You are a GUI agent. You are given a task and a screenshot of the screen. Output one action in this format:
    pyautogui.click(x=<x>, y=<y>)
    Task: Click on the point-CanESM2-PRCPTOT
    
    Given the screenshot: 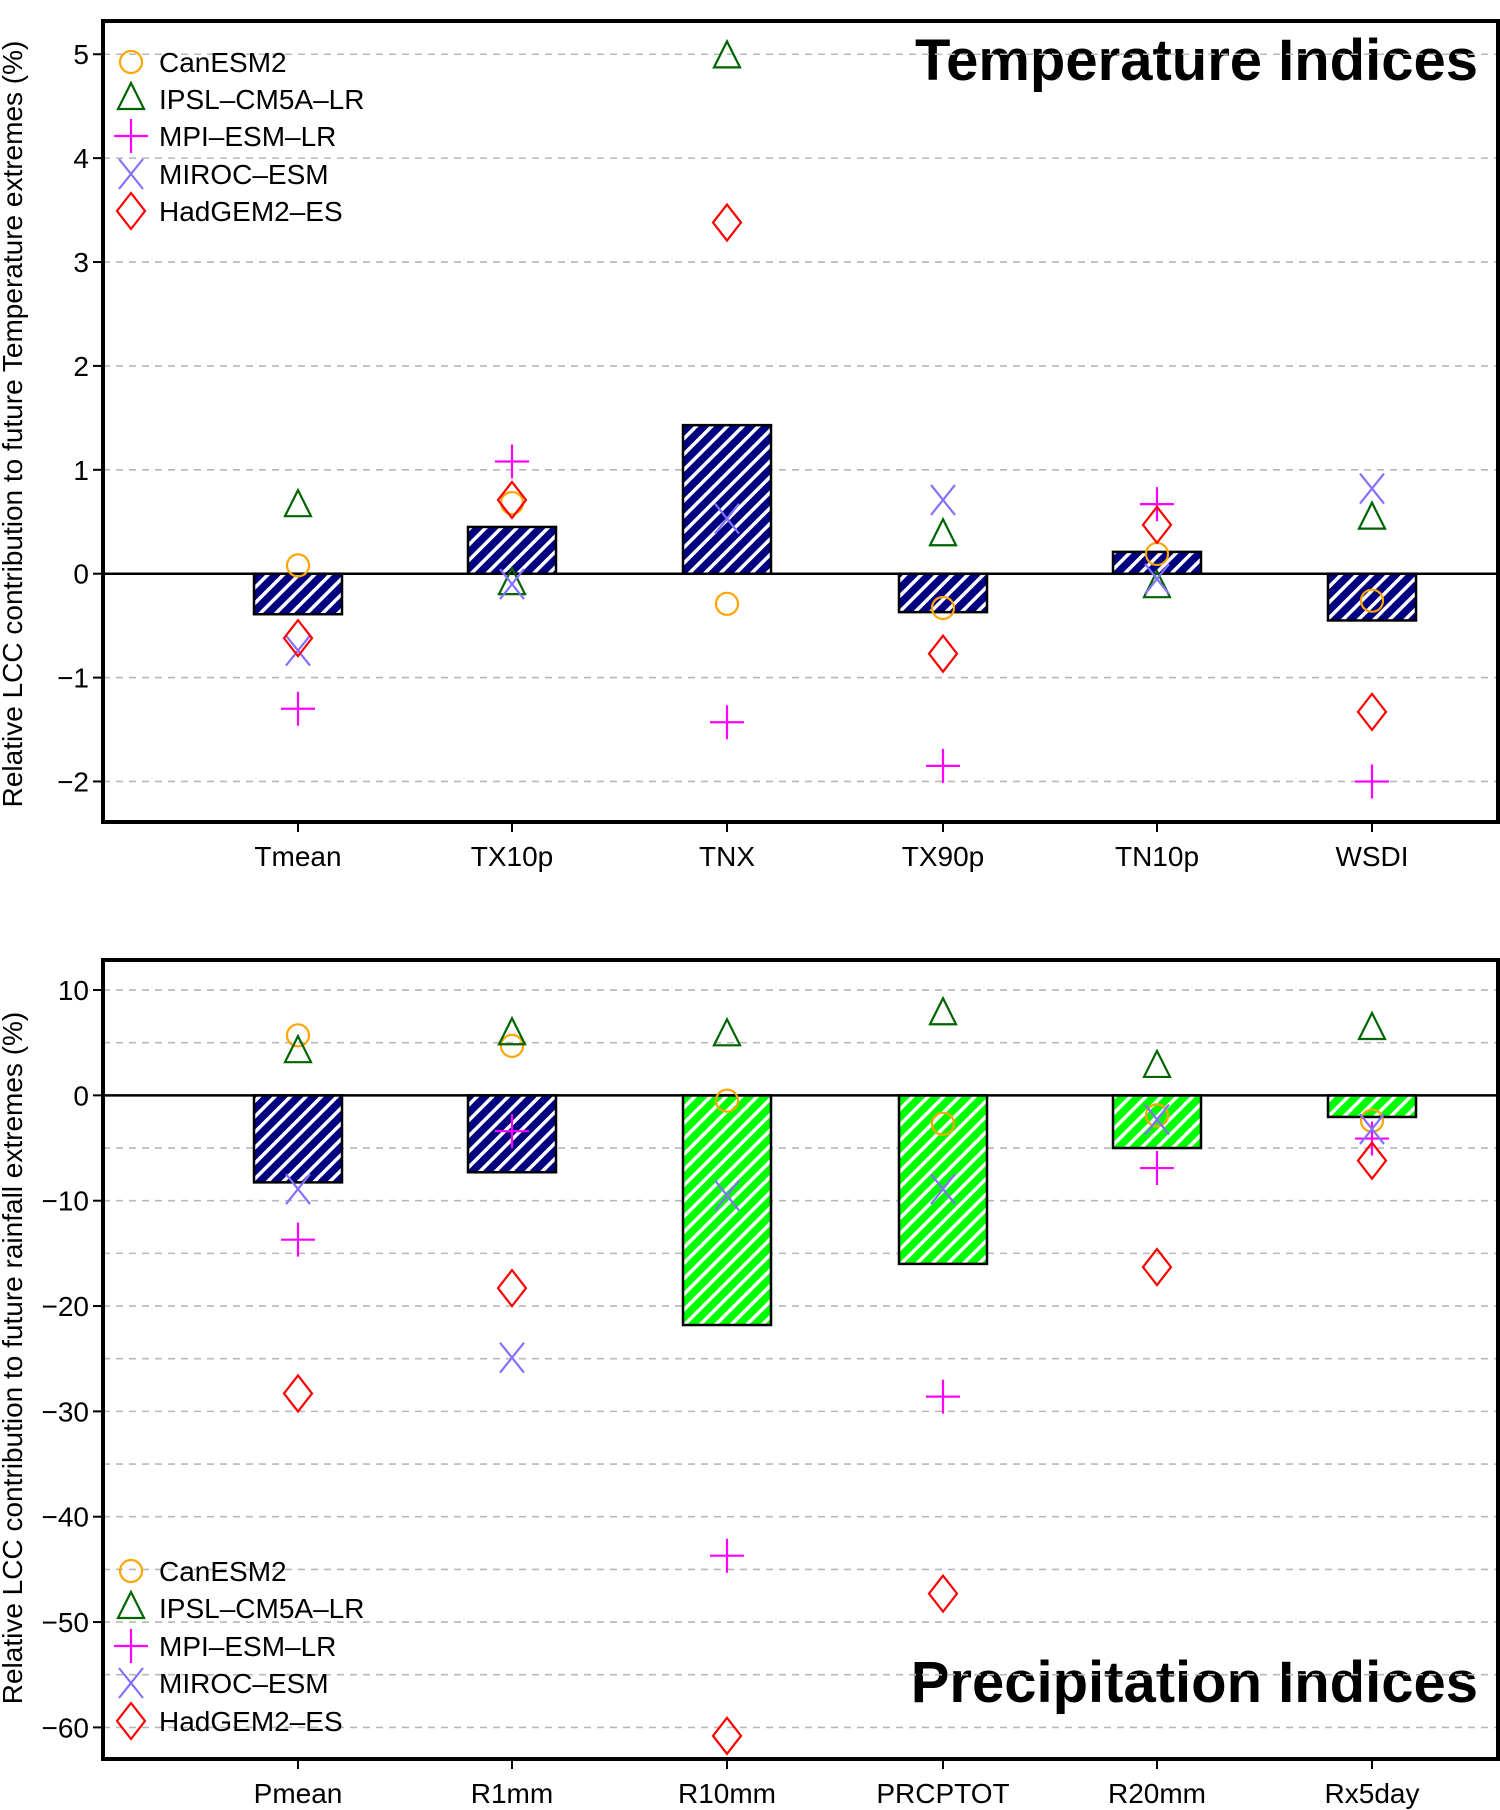 What is the action you would take?
    pyautogui.click(x=943, y=1123)
    